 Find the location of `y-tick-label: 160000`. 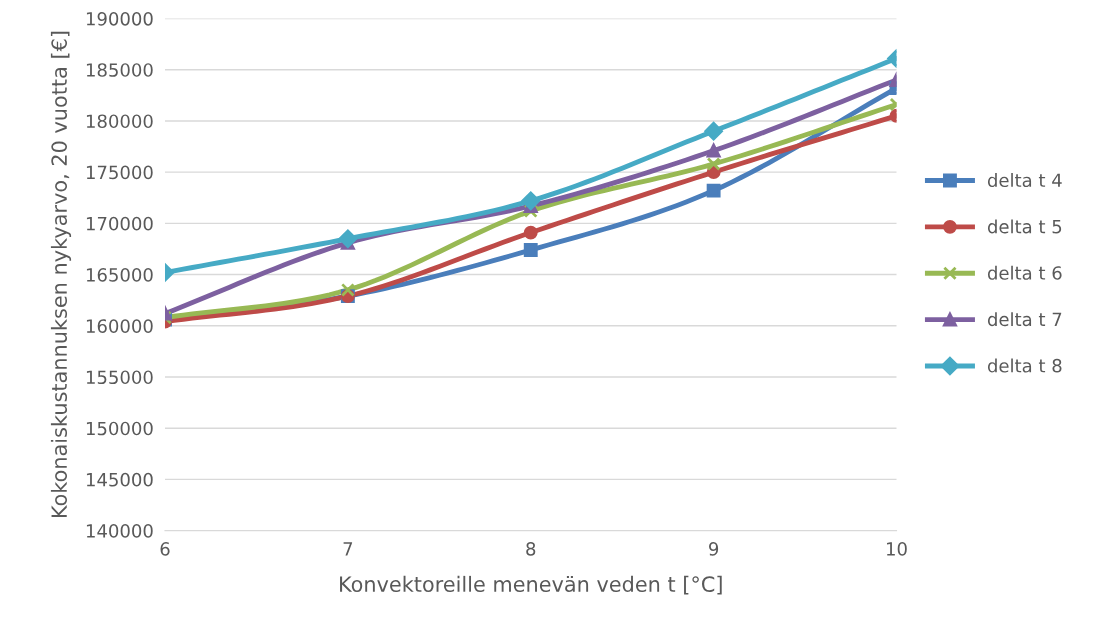

y-tick-label: 160000 is located at coordinates (119, 326).